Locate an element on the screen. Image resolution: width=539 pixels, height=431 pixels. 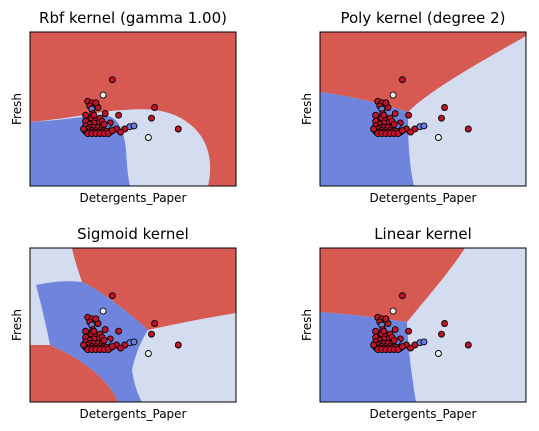
subplot-title: Rbf kernel (gamma 1.00) is located at coordinates (133, 18).